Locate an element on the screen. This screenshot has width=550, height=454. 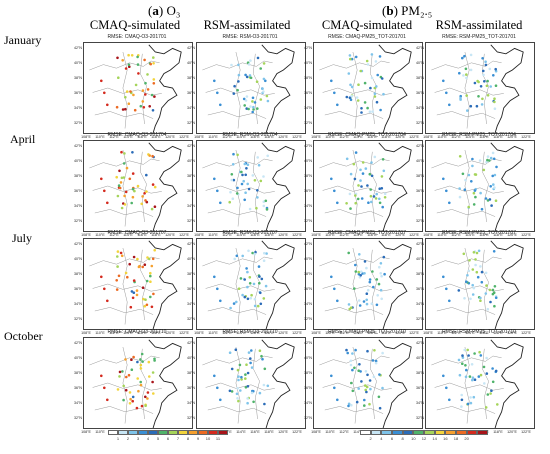
map-title: RMSE: CMAQ-PM25_TOT-201710 is located at coordinates (367, 332).